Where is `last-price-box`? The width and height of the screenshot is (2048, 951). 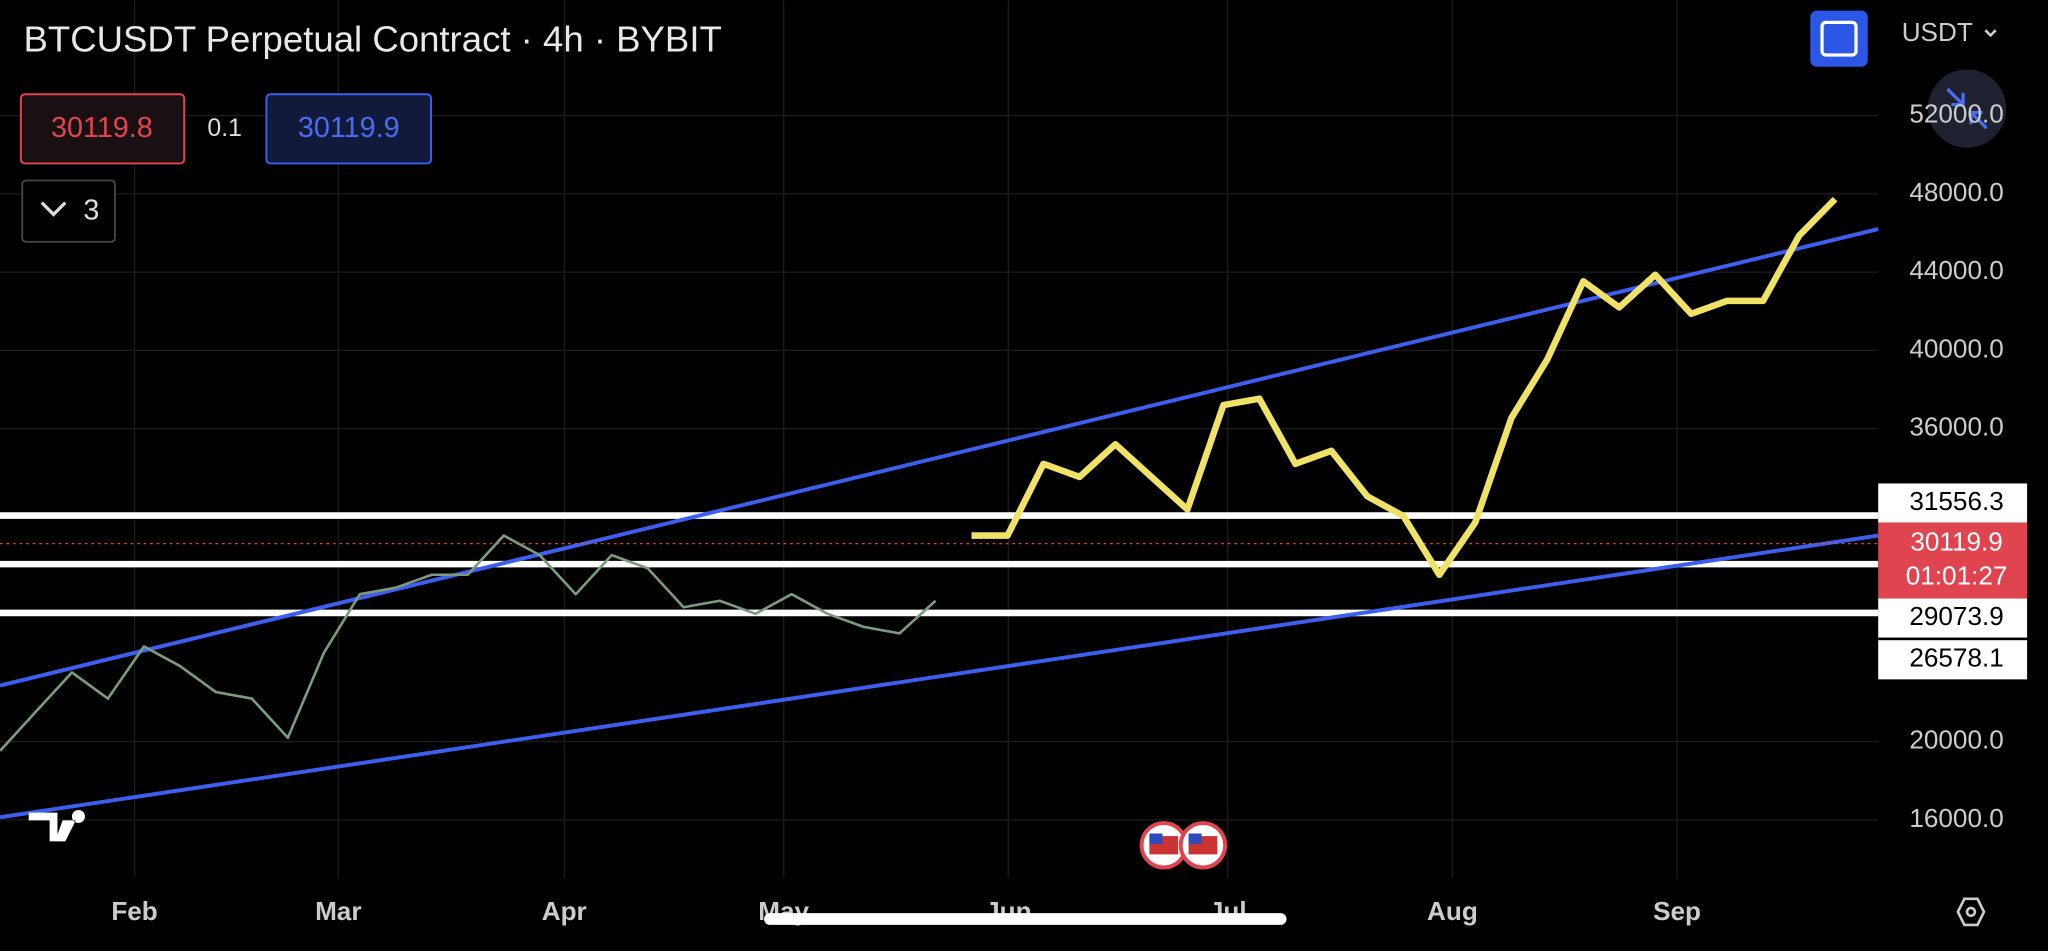 last-price-box is located at coordinates (1953, 560).